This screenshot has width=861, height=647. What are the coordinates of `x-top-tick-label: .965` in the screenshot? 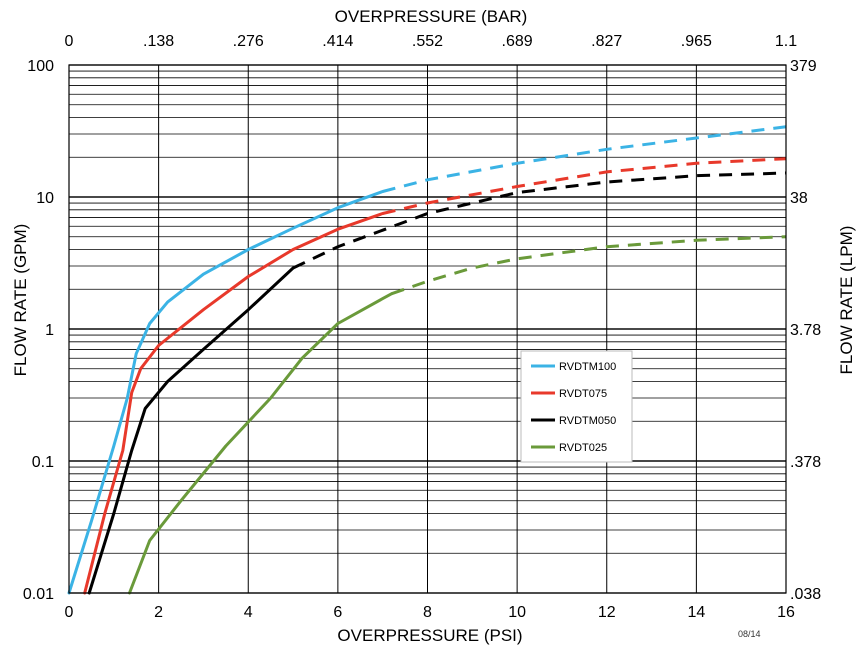 It's located at (696, 41).